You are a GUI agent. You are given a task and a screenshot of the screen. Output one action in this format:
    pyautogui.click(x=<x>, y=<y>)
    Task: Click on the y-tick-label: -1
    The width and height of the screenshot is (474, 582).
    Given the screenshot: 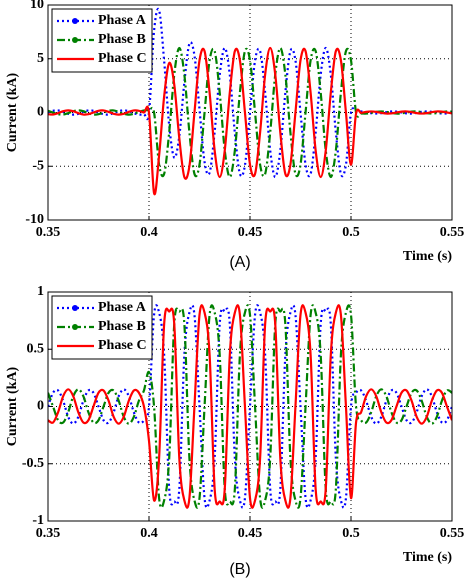 What is the action you would take?
    pyautogui.click(x=38, y=520)
    